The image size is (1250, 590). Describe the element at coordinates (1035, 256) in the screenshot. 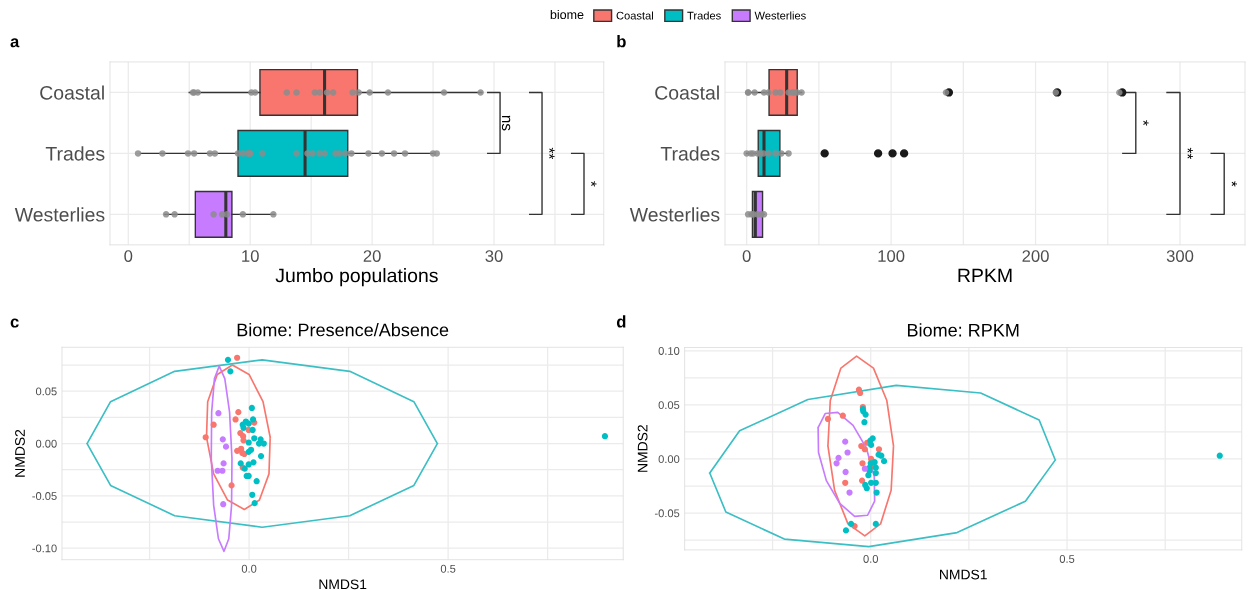

I see `x-tick-label: 200` at that location.